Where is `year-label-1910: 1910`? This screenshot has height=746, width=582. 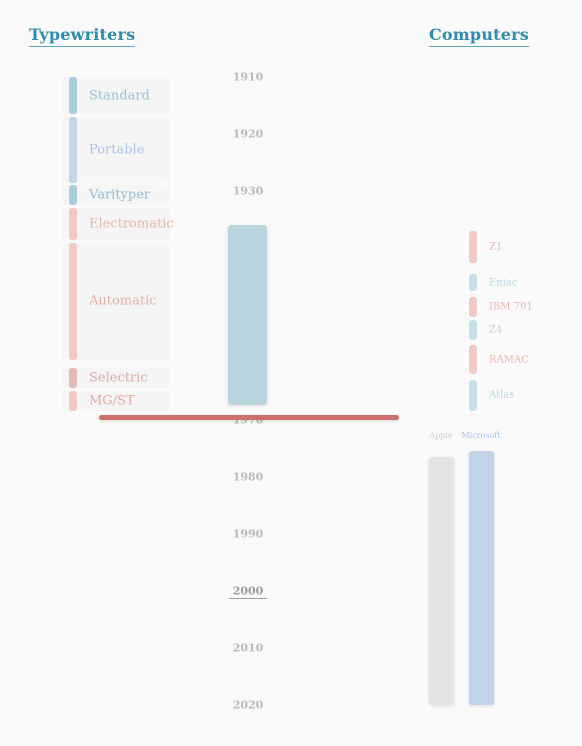 year-label-1910: 1910 is located at coordinates (248, 77).